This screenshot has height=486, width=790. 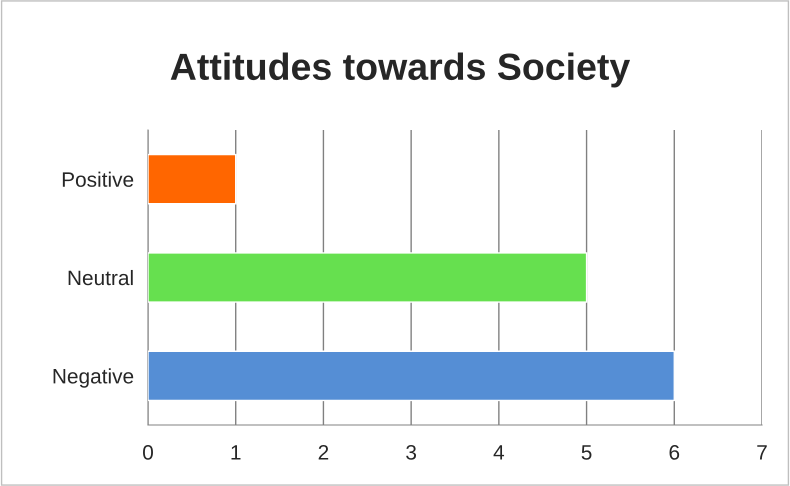 What do you see at coordinates (100, 278) in the screenshot?
I see `y-tick-label: Neutral` at bounding box center [100, 278].